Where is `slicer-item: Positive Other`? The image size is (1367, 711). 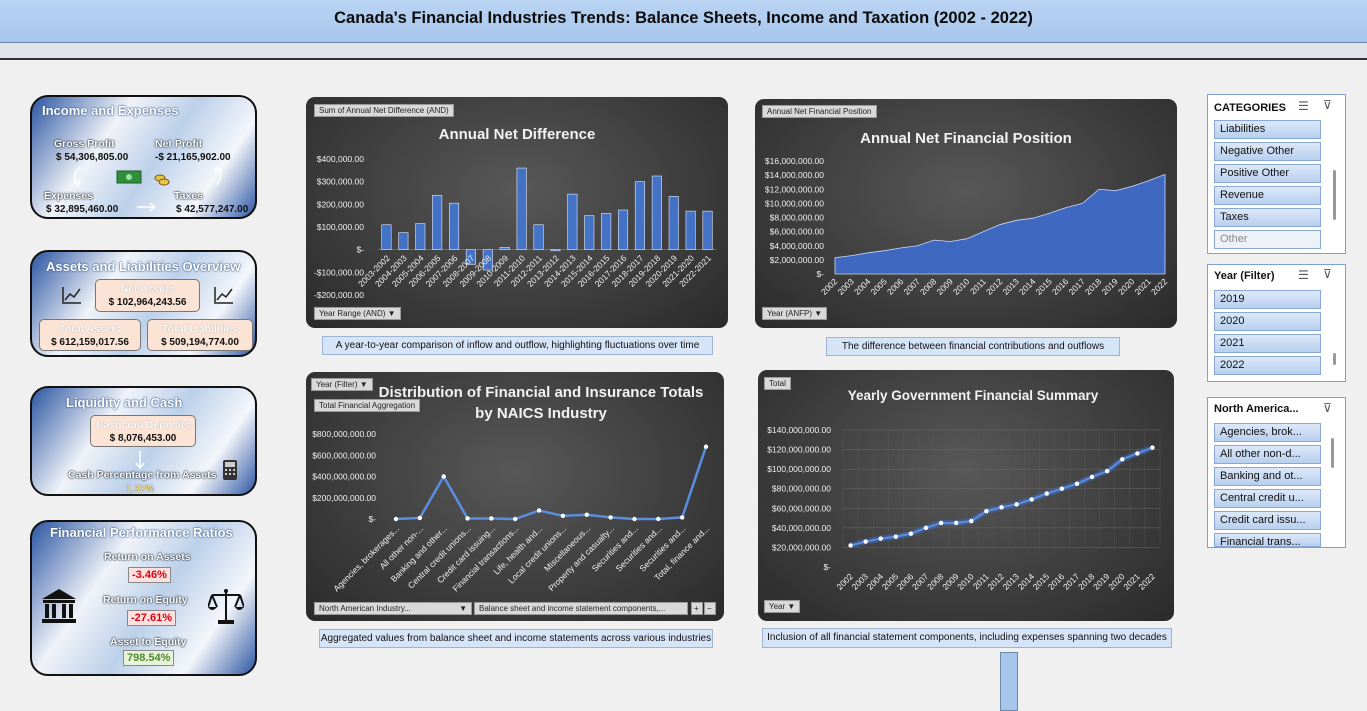 slicer-item: Positive Other is located at coordinates (1267, 173).